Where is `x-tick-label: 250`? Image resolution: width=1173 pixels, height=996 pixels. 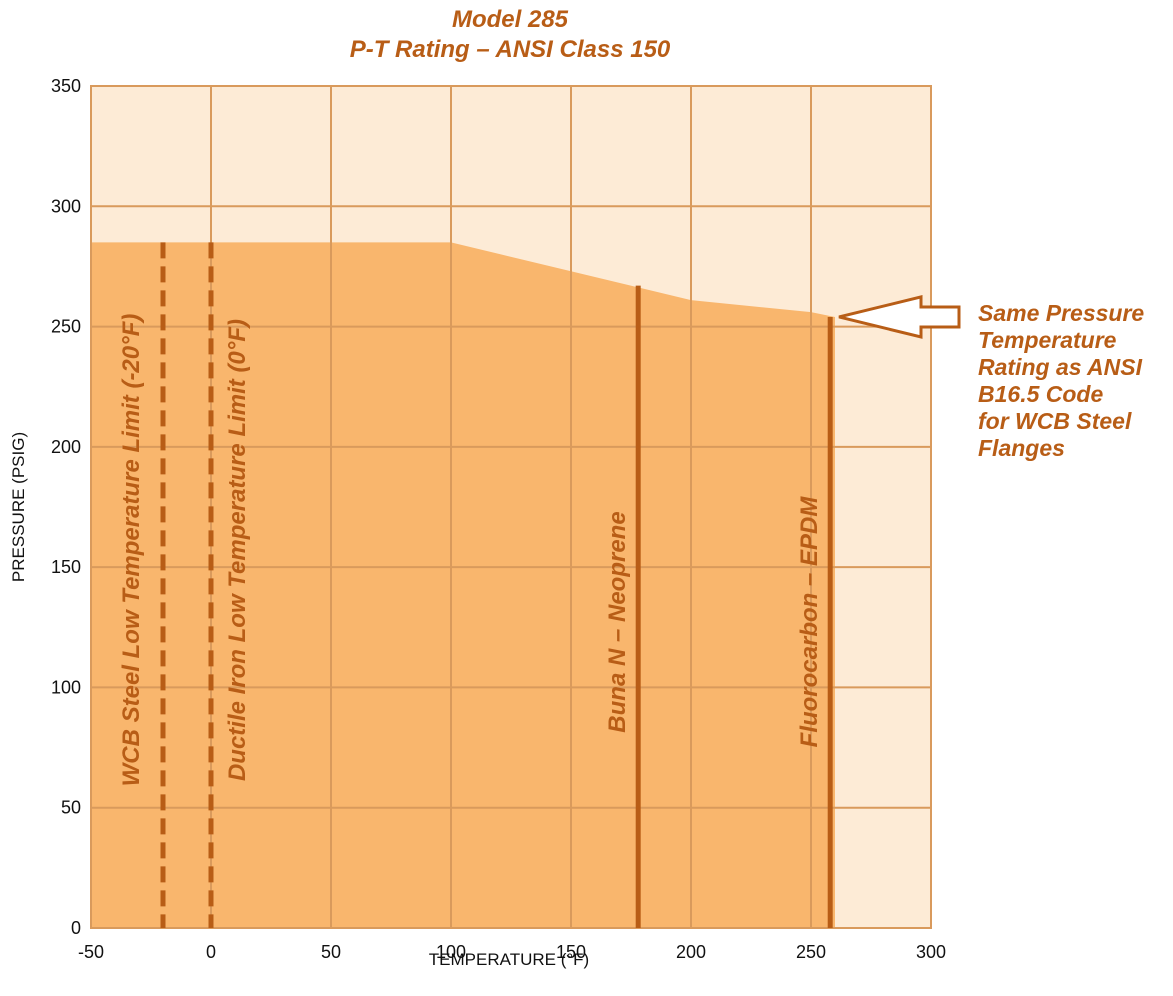
x-tick-label: 250 is located at coordinates (811, 952).